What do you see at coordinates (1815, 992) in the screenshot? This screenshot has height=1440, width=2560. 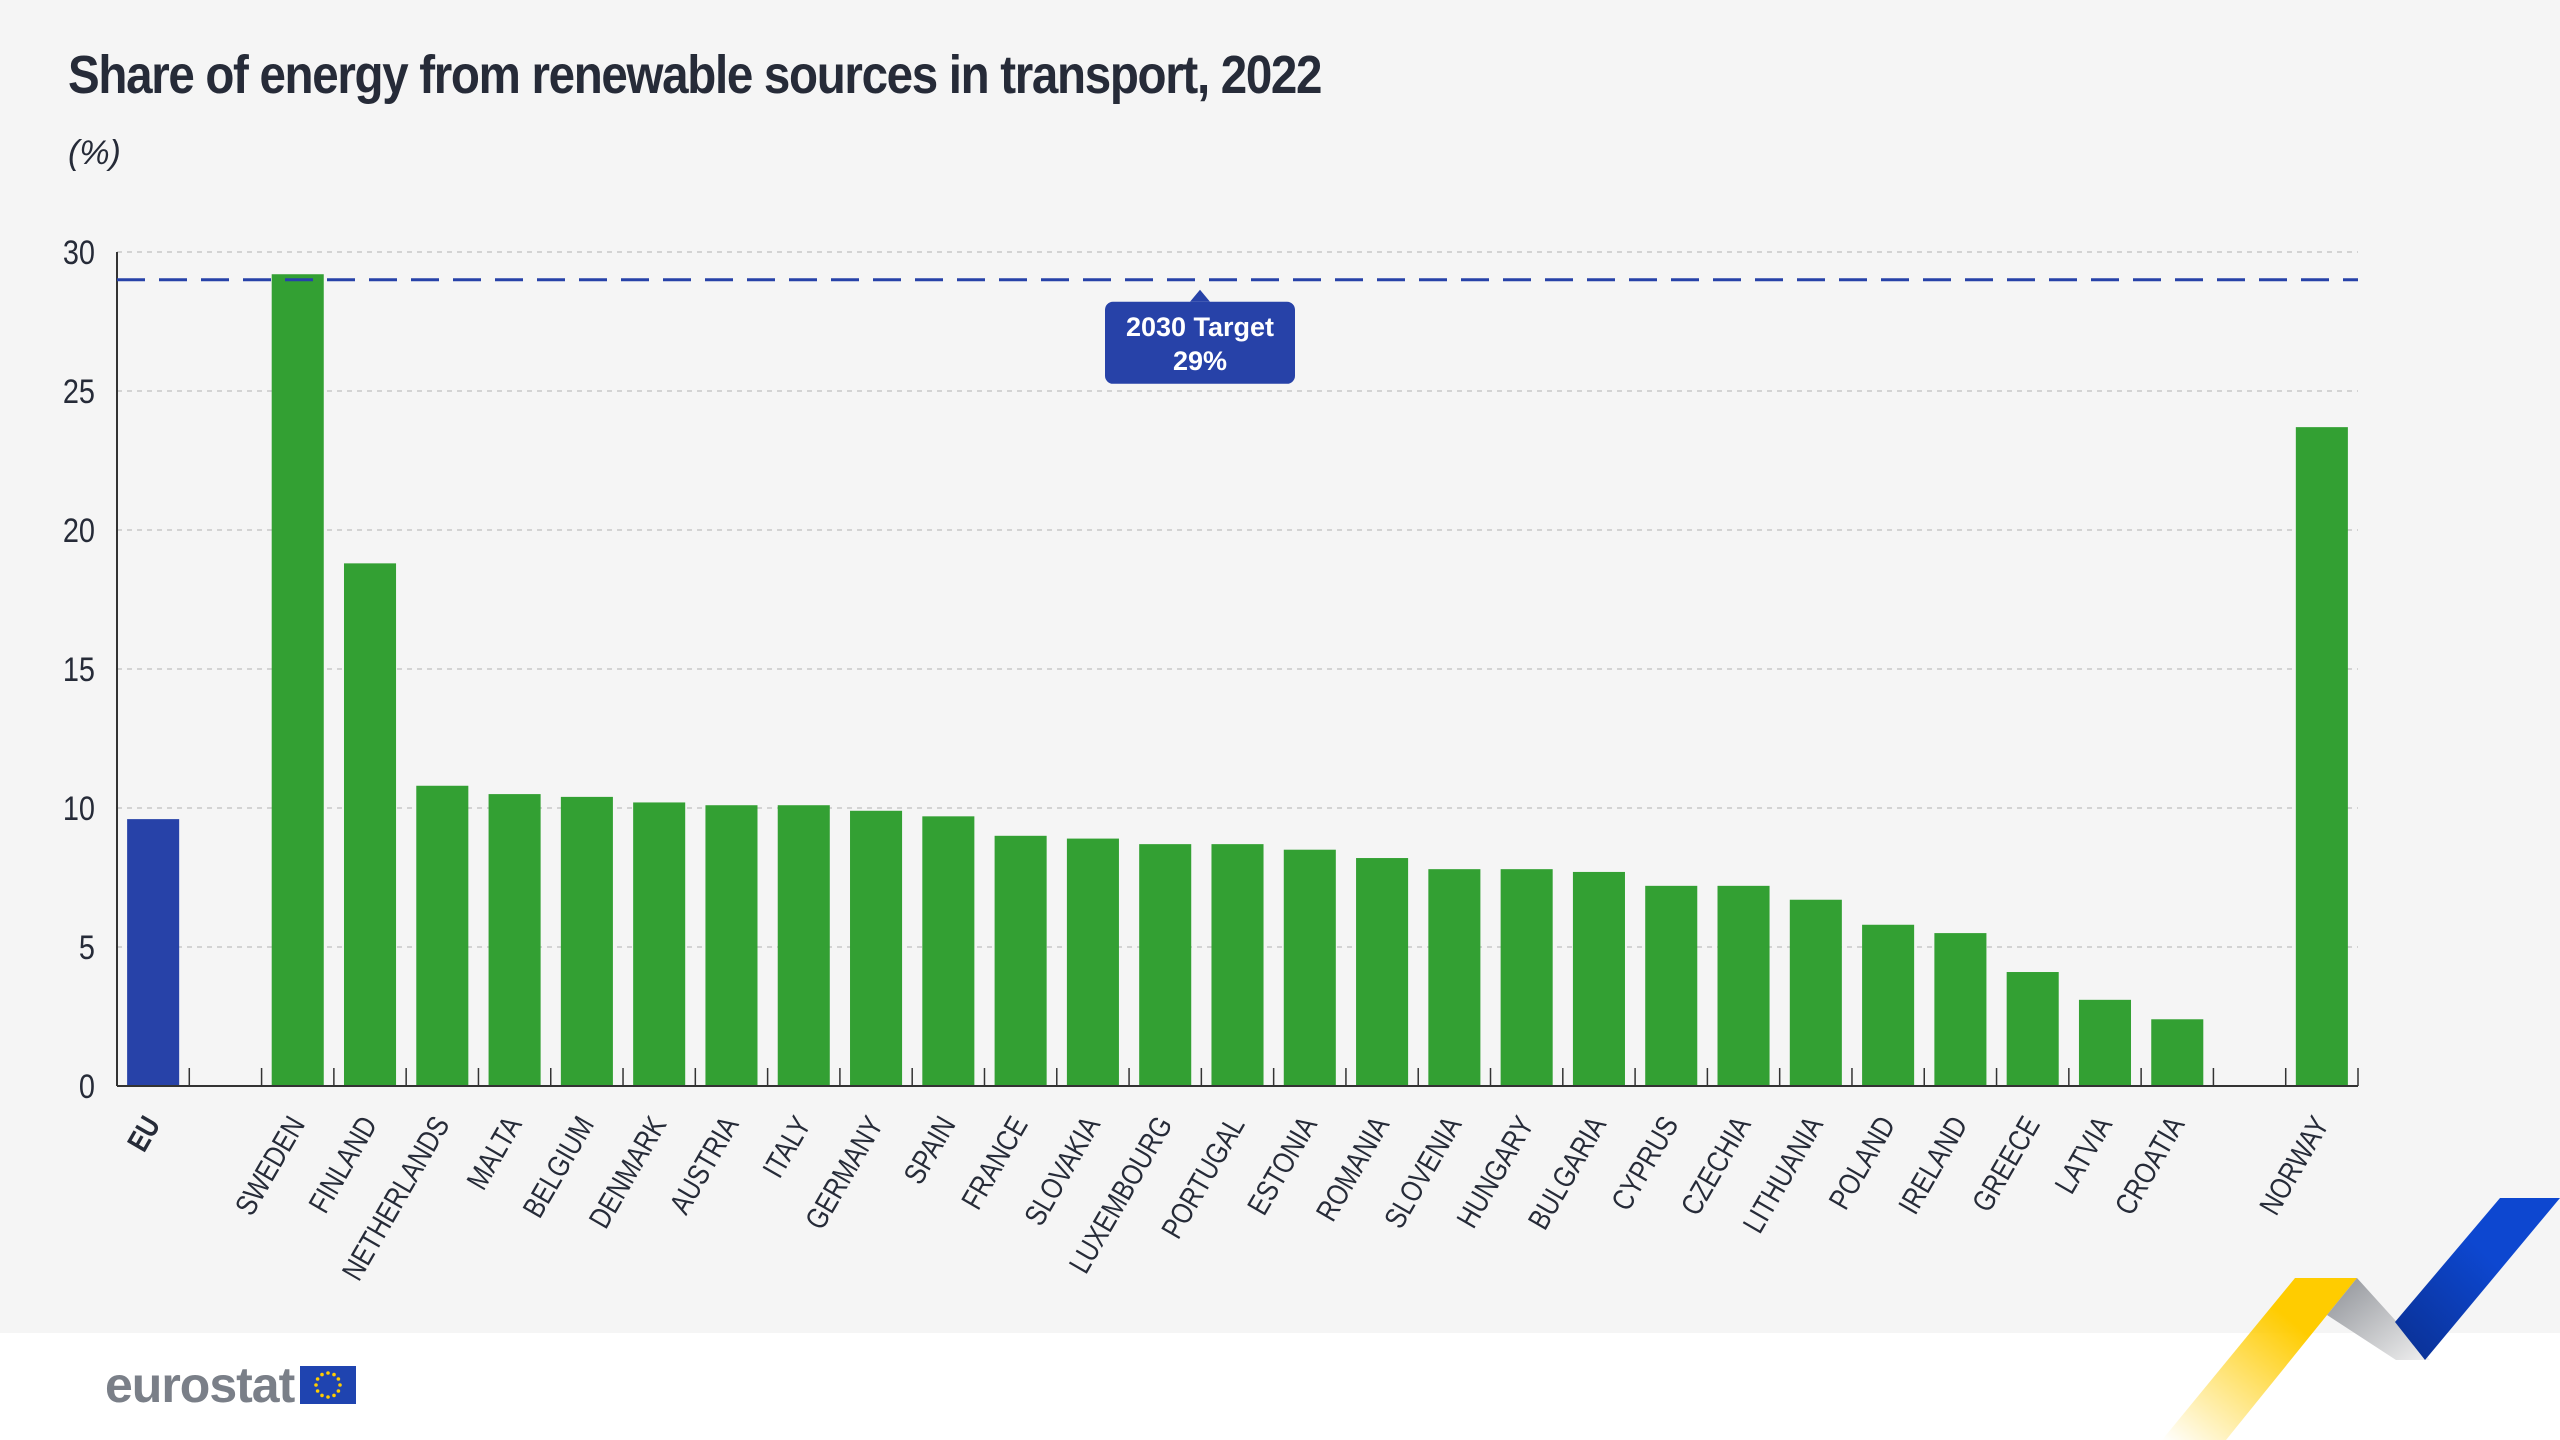 I see `bar-lithuania` at bounding box center [1815, 992].